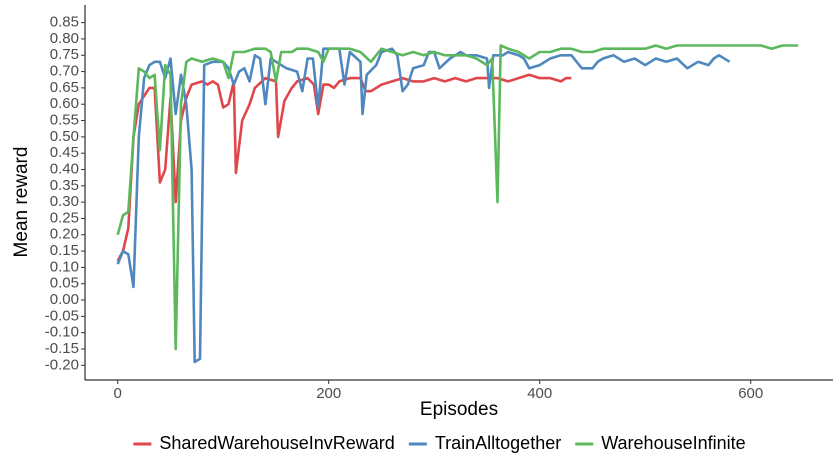  What do you see at coordinates (459, 409) in the screenshot?
I see `x-axis-title: Episodes` at bounding box center [459, 409].